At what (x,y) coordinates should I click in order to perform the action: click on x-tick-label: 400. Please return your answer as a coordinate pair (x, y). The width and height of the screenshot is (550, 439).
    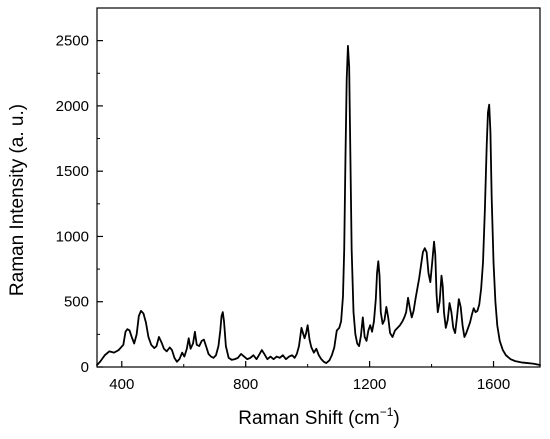
    Looking at the image, I should click on (121, 384).